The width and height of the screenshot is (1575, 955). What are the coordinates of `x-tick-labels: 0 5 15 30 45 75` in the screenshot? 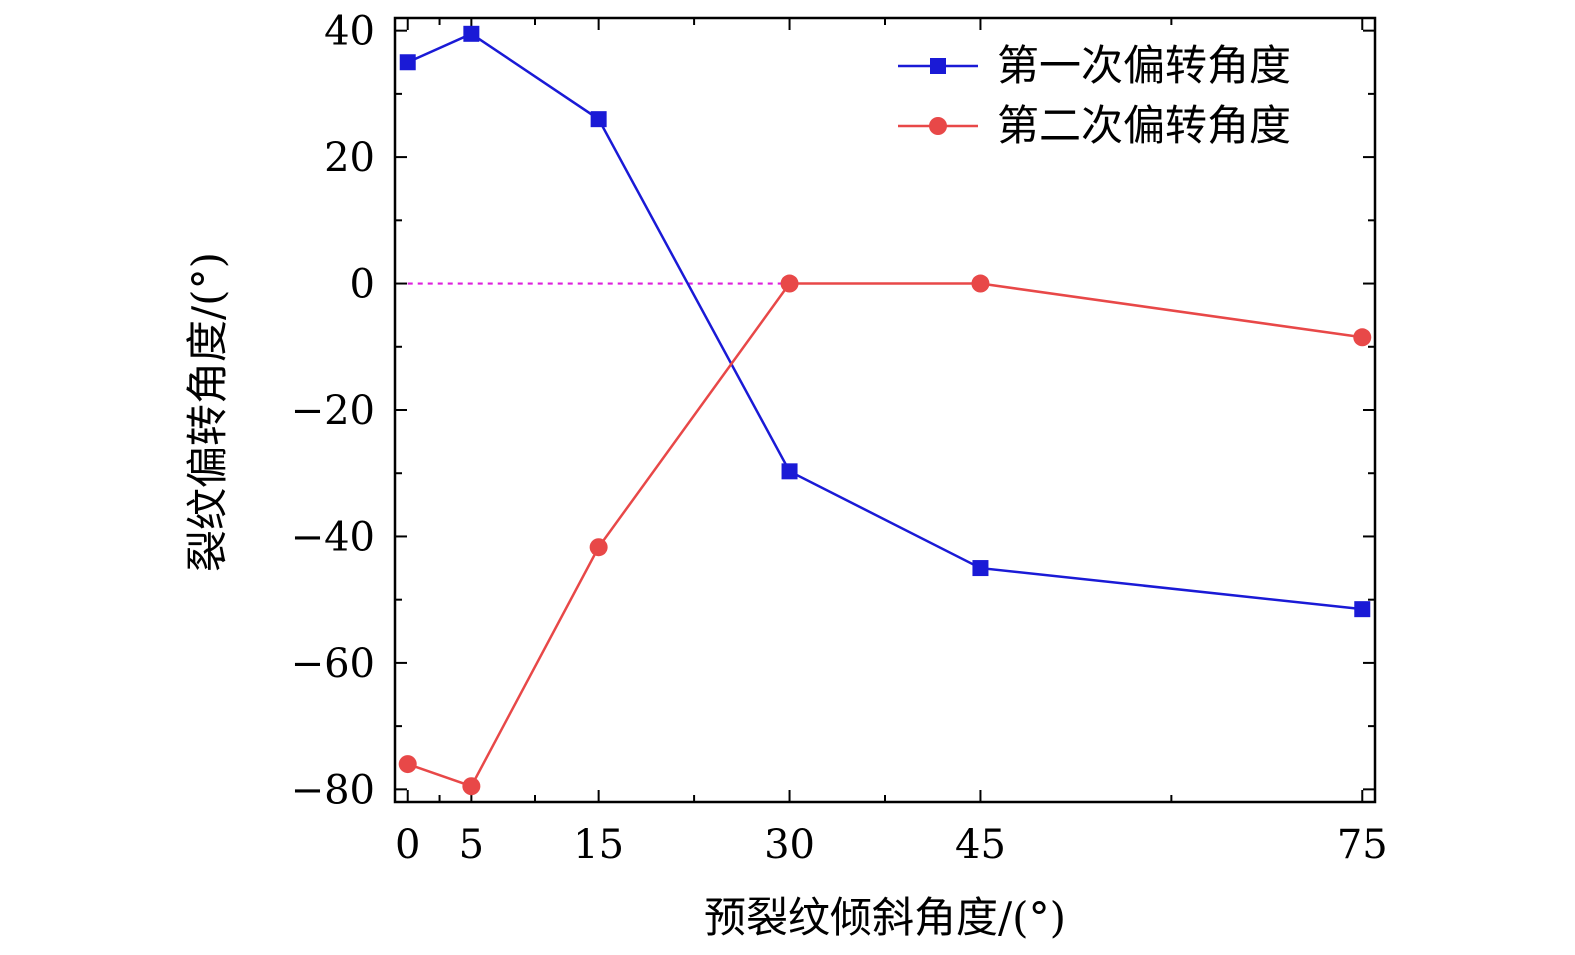 It's located at (891, 845).